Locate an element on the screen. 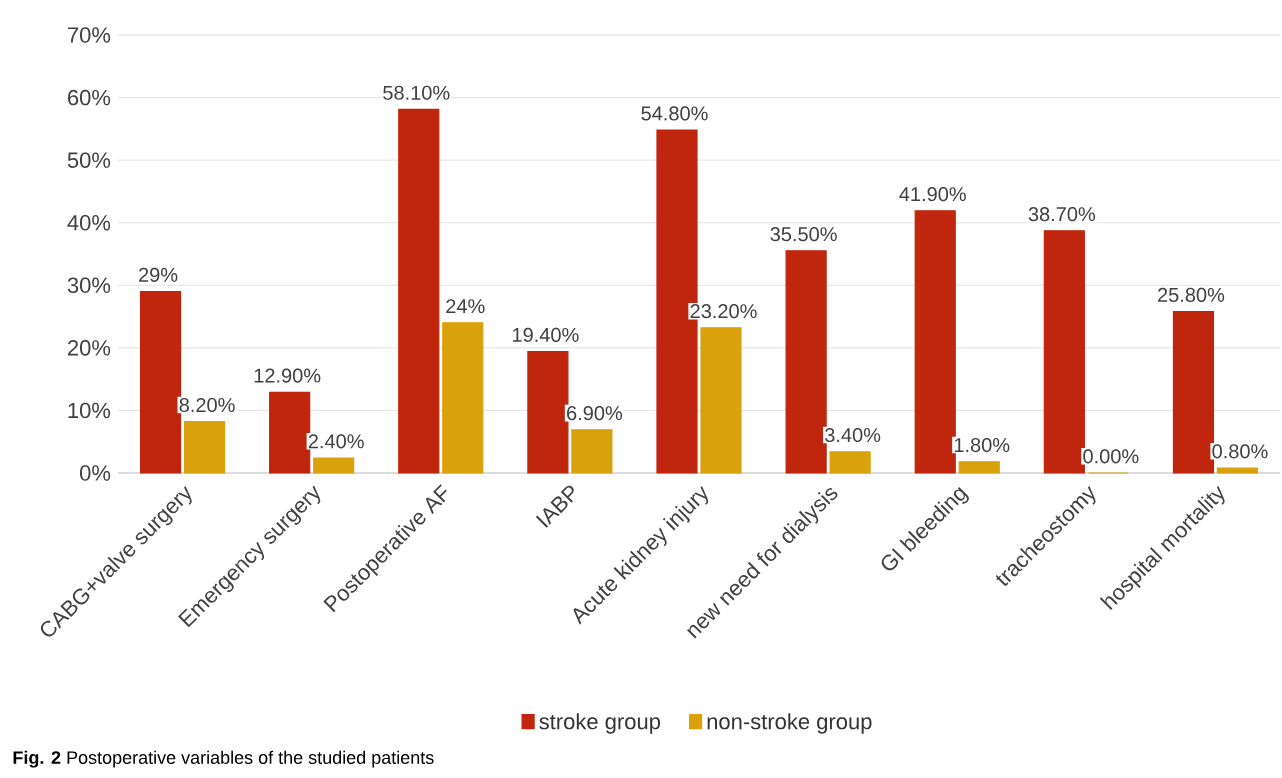 The width and height of the screenshot is (1282, 778). data-label: 3.40% is located at coordinates (853, 435).